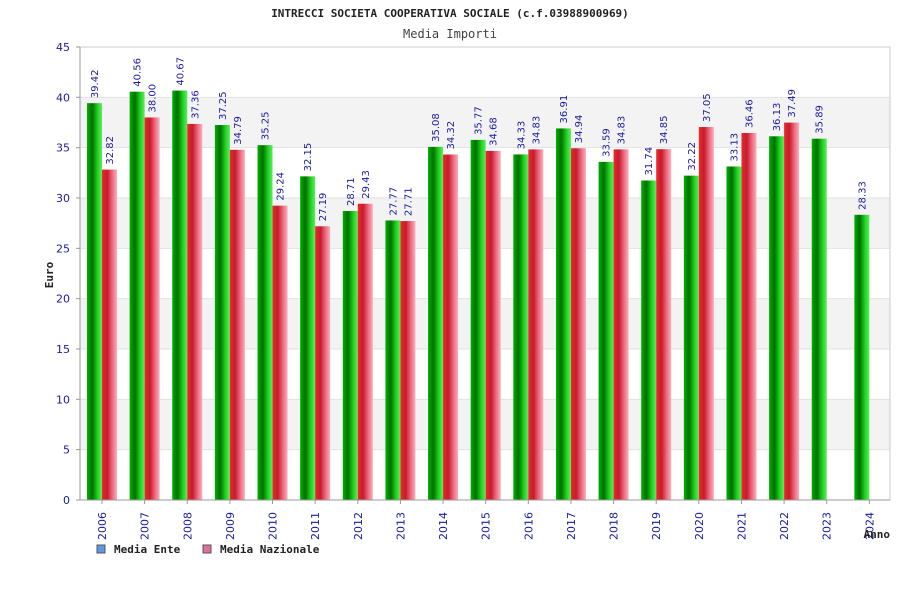 This screenshot has width=900, height=600. What do you see at coordinates (366, 184) in the screenshot?
I see `value-label-media-nazionale-2012: 29.43` at bounding box center [366, 184].